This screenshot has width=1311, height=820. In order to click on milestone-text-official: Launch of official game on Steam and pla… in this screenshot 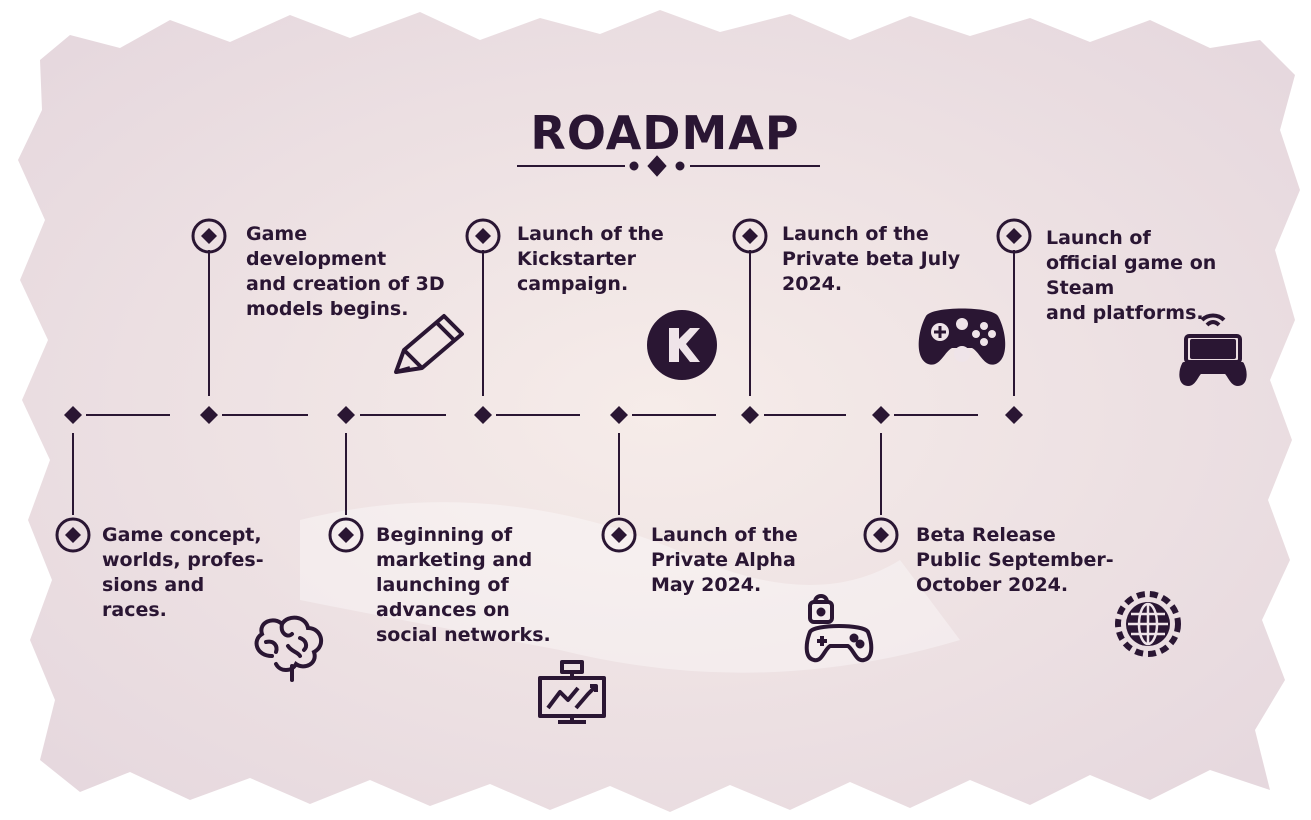, I will do `click(1131, 275)`.